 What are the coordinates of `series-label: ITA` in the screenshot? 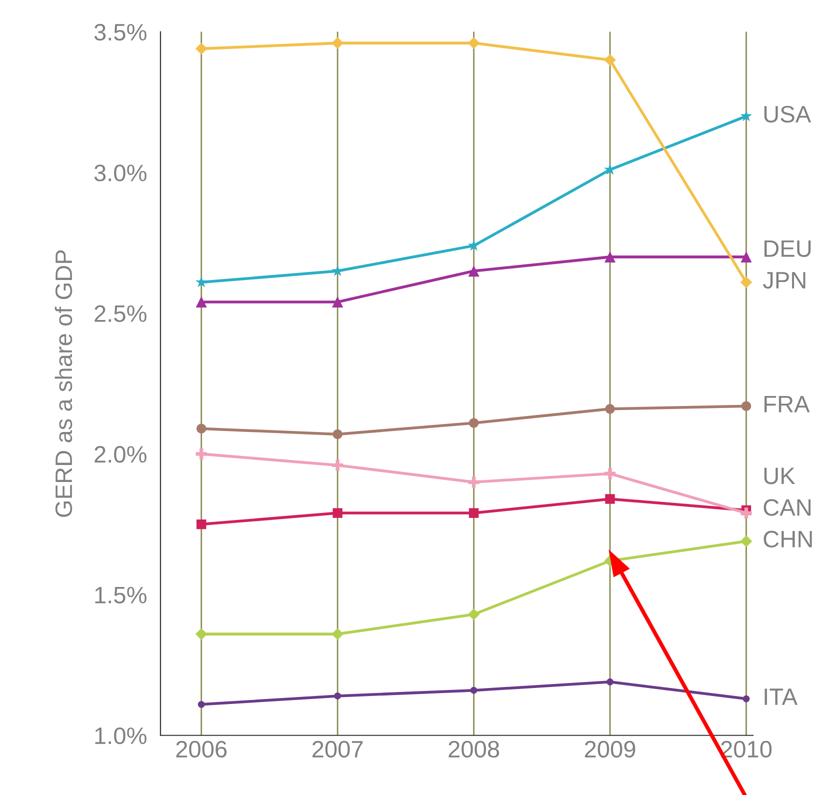 It's located at (781, 696).